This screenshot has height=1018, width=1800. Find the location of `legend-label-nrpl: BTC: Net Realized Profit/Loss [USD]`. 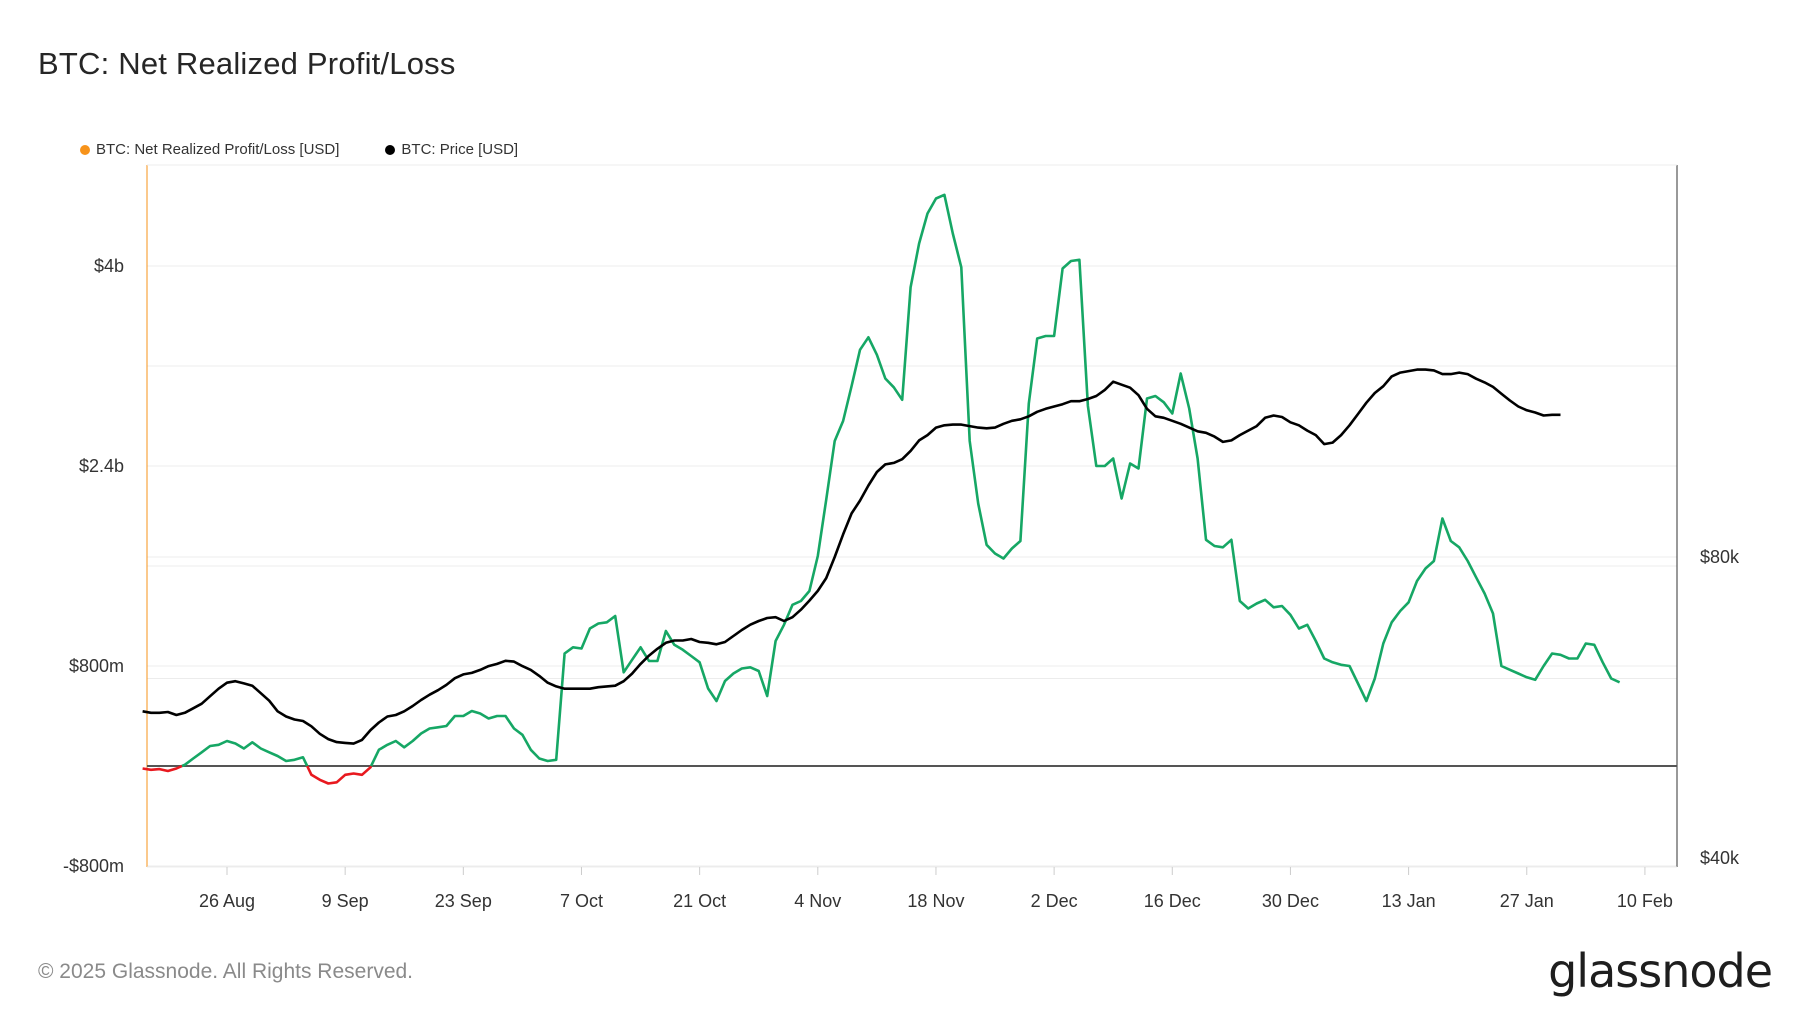

legend-label-nrpl: BTC: Net Realized Profit/Loss [USD] is located at coordinates (218, 149).